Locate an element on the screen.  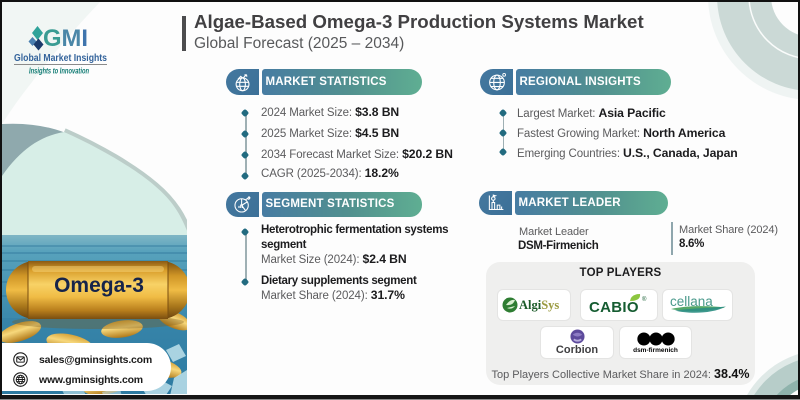
svg-text: GMI is located at coordinates (65, 38).